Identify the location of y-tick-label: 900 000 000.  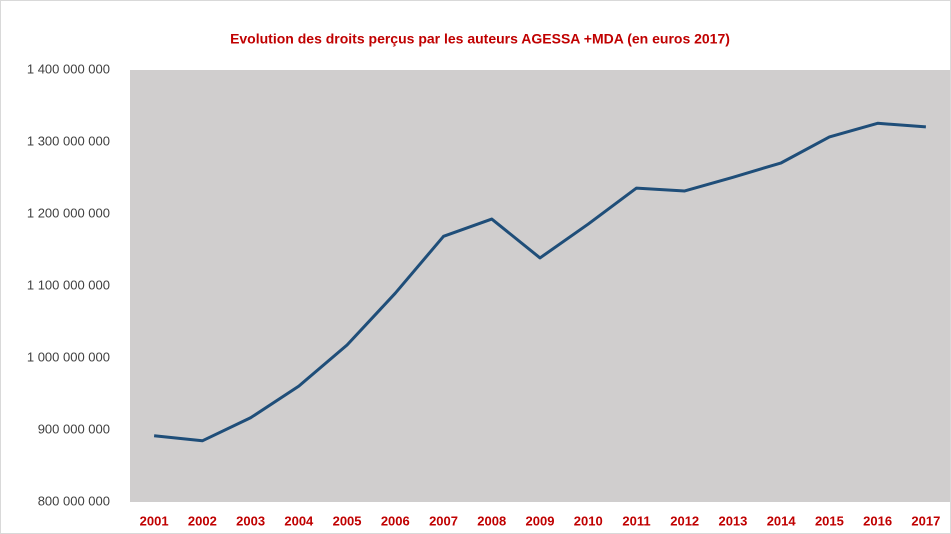
(74, 428).